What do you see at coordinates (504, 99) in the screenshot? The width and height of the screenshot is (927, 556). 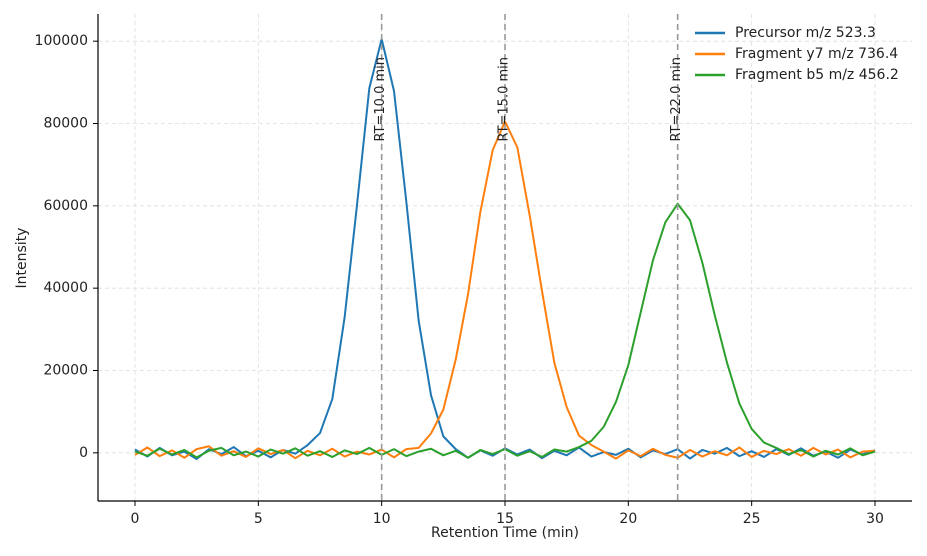 I see `annotation: RT=15.0 min` at bounding box center [504, 99].